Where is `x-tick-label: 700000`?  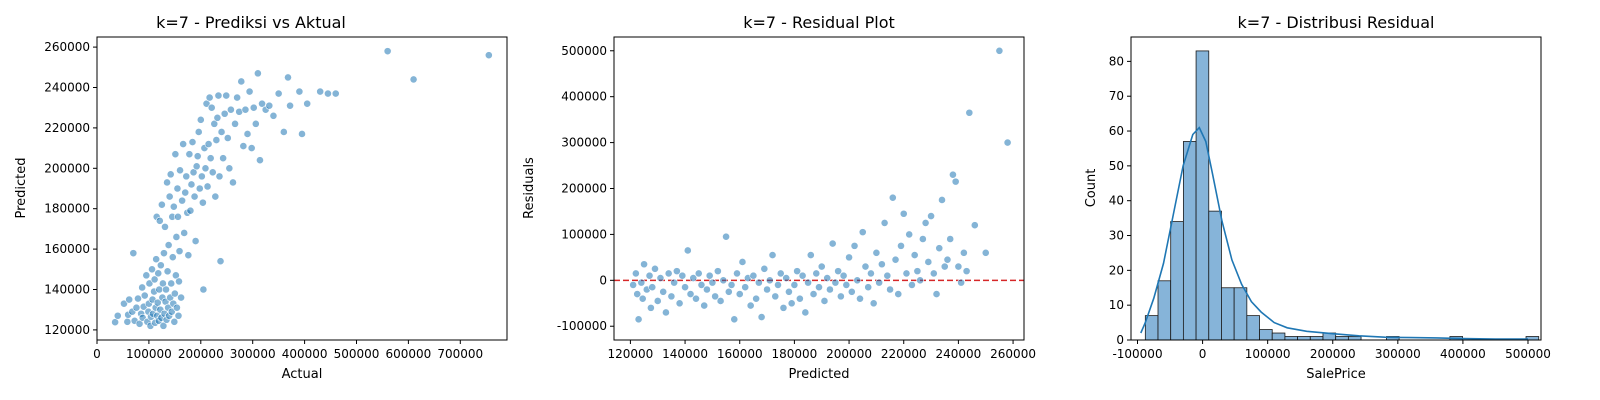
x-tick-label: 700000 is located at coordinates (460, 354).